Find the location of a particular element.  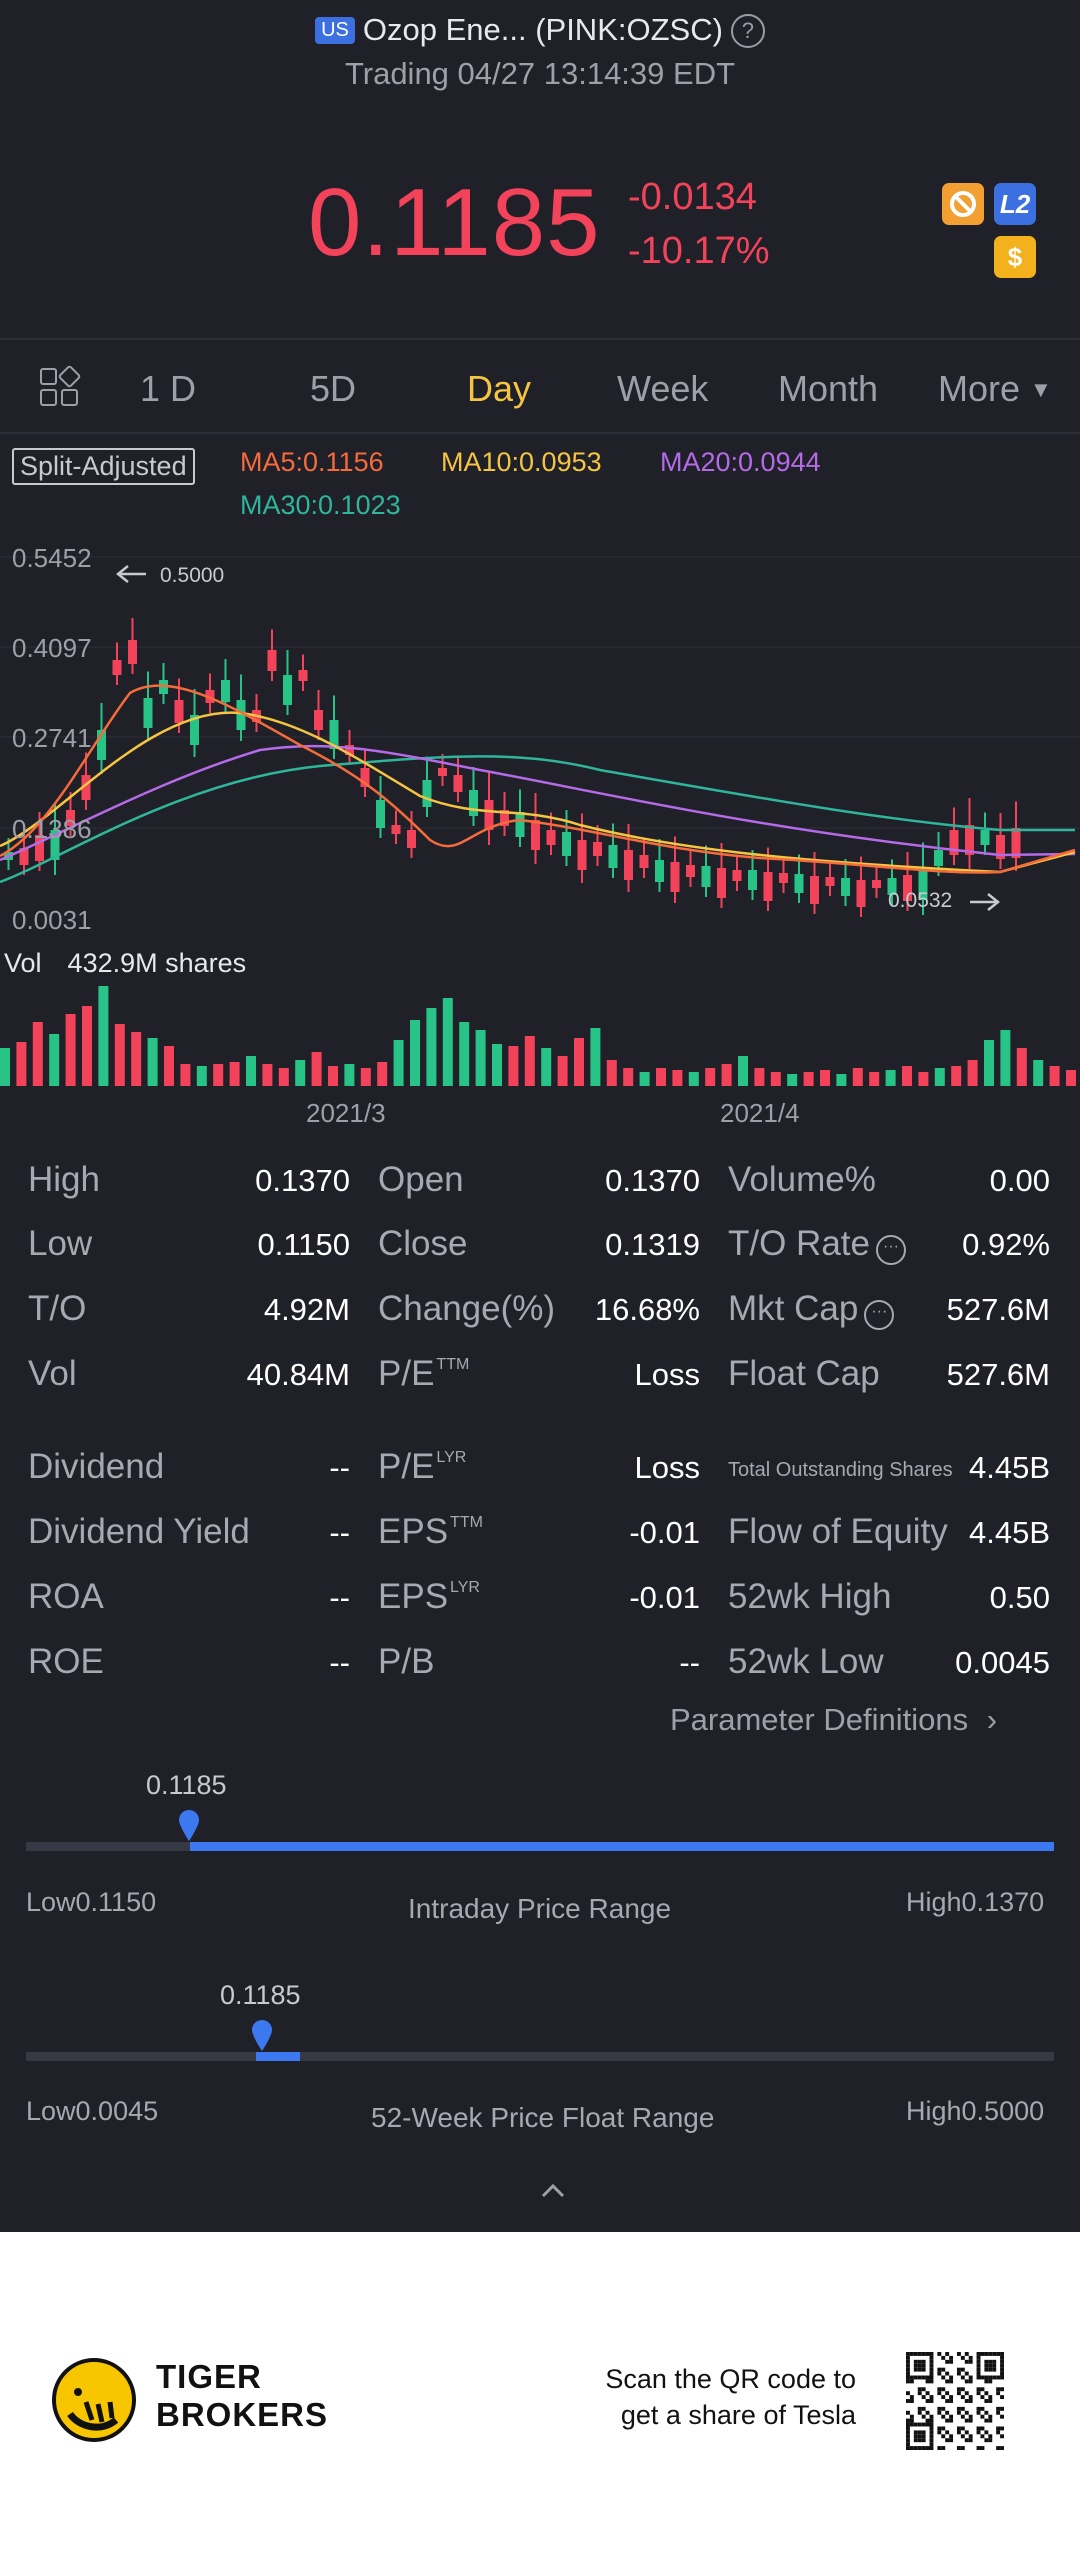

tab-5d: 5D is located at coordinates (333, 388).